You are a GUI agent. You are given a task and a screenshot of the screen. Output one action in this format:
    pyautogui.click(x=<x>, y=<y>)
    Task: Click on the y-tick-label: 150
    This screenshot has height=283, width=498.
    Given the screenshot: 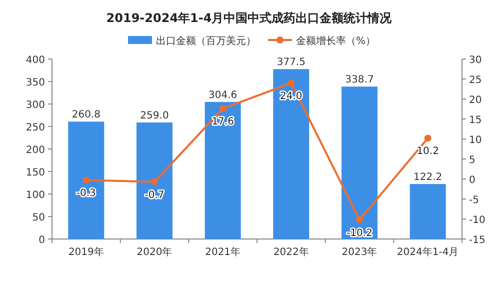 What is the action you would take?
    pyautogui.click(x=35, y=173)
    